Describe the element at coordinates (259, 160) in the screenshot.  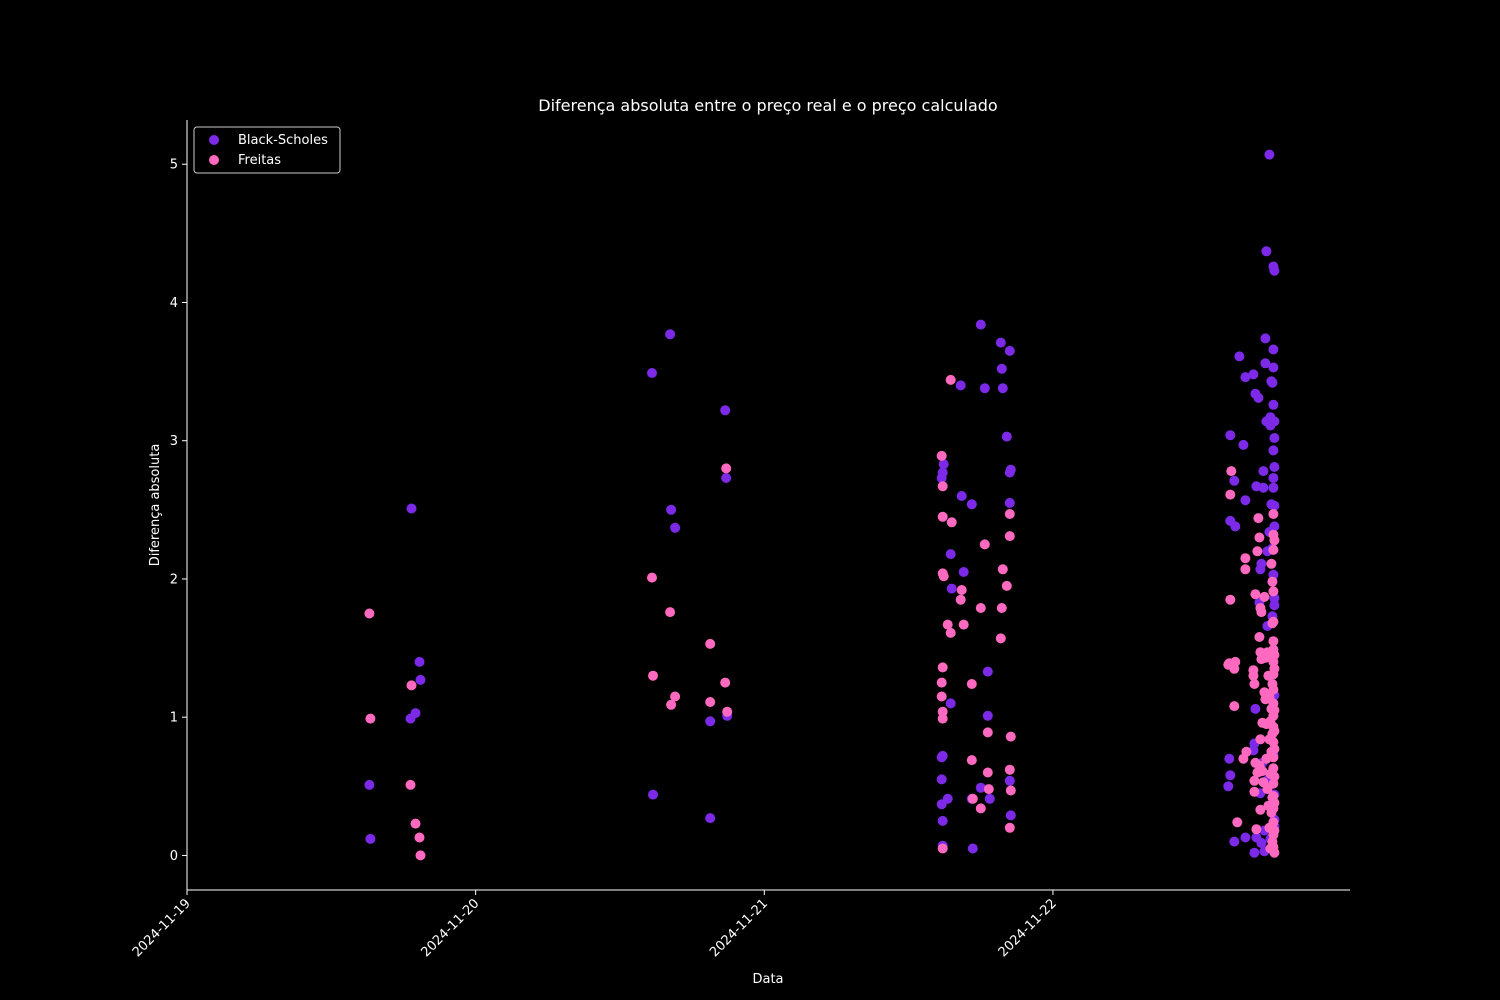
I see `legend-label-freitas: Freitas` at that location.